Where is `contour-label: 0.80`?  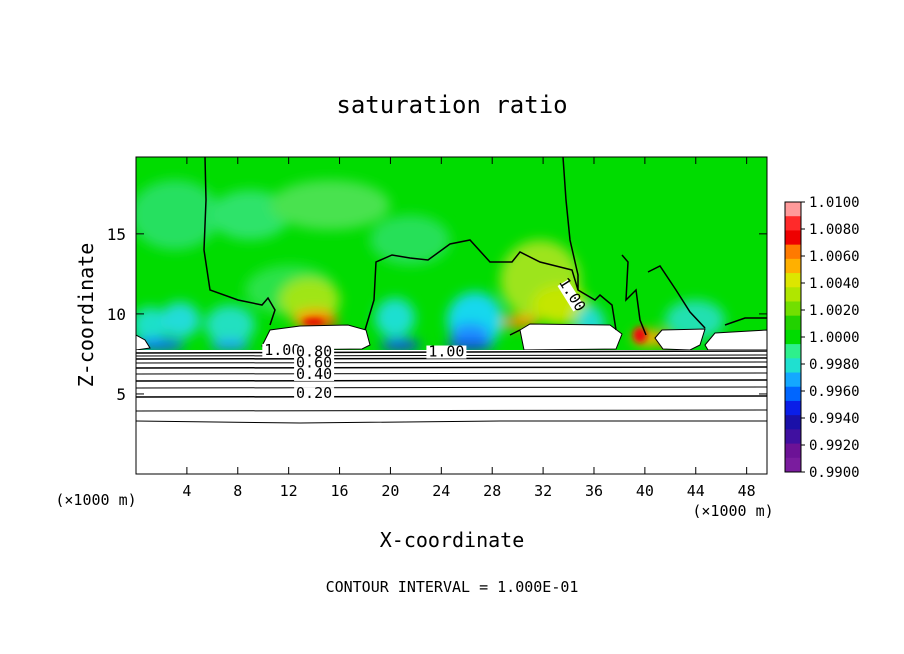
contour-label: 0.80 is located at coordinates (314, 352).